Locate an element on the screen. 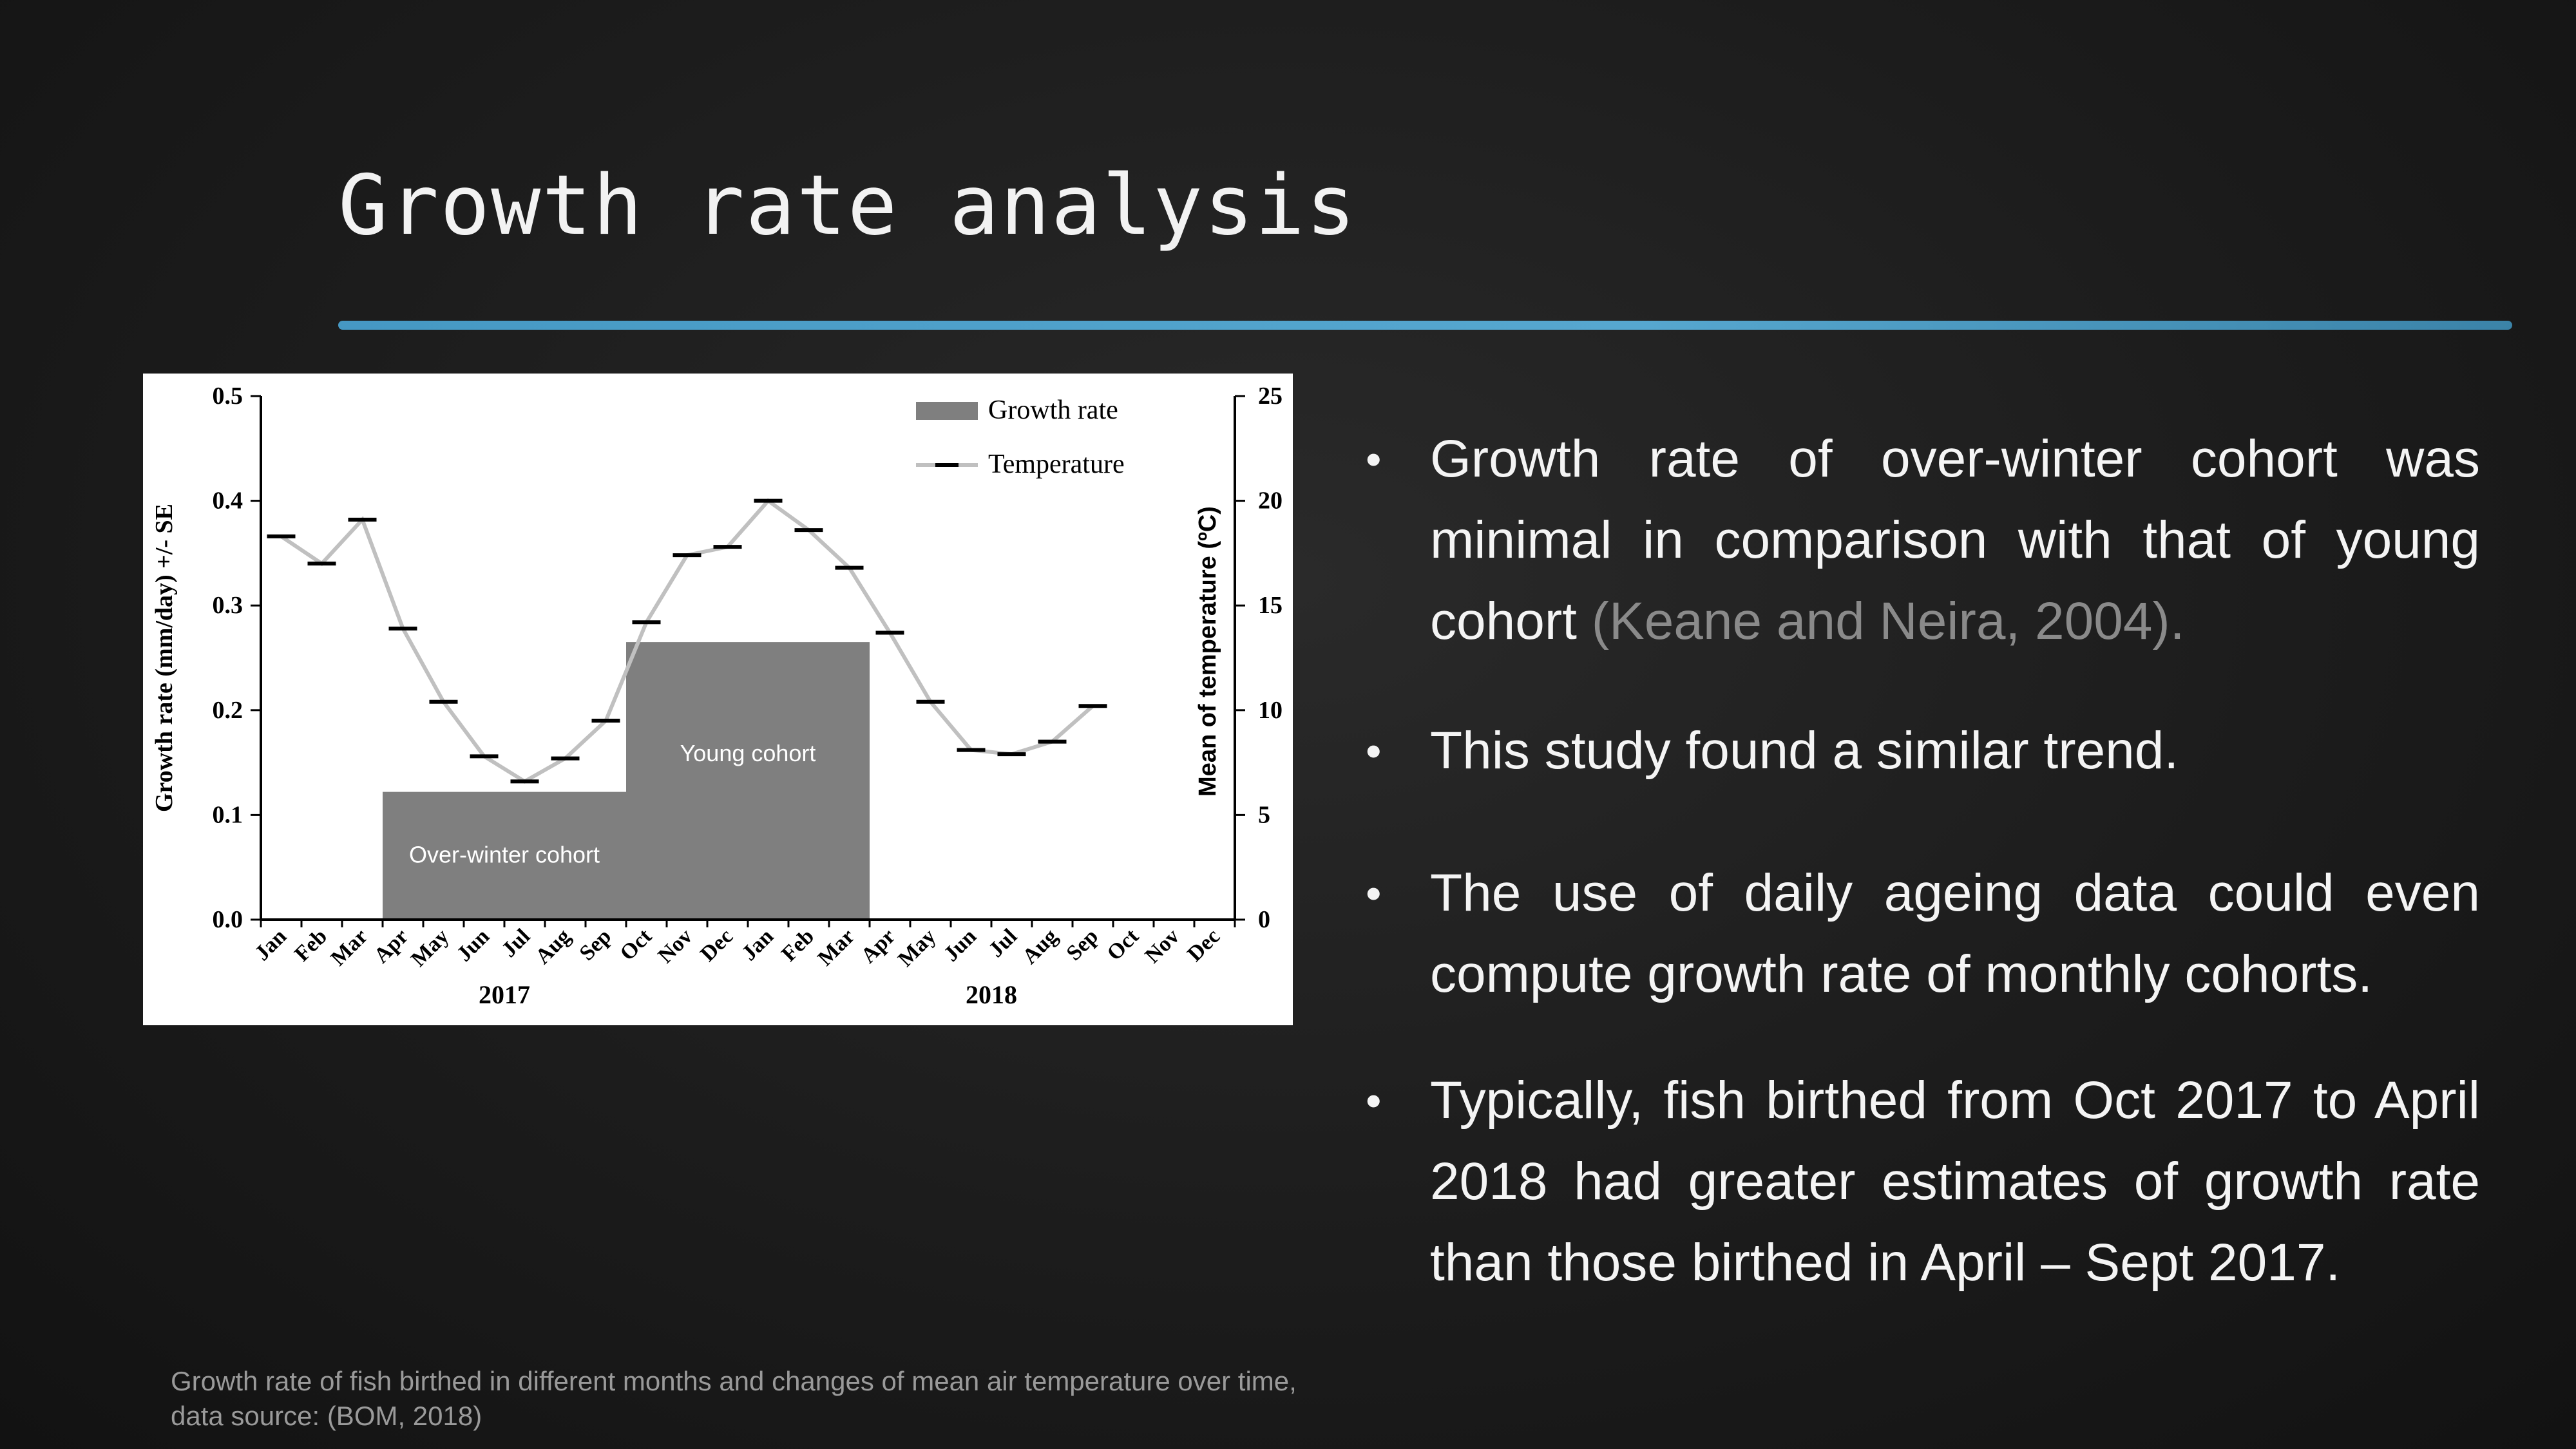 This screenshot has height=1449, width=2576. legend-label: Temperature is located at coordinates (1056, 464).